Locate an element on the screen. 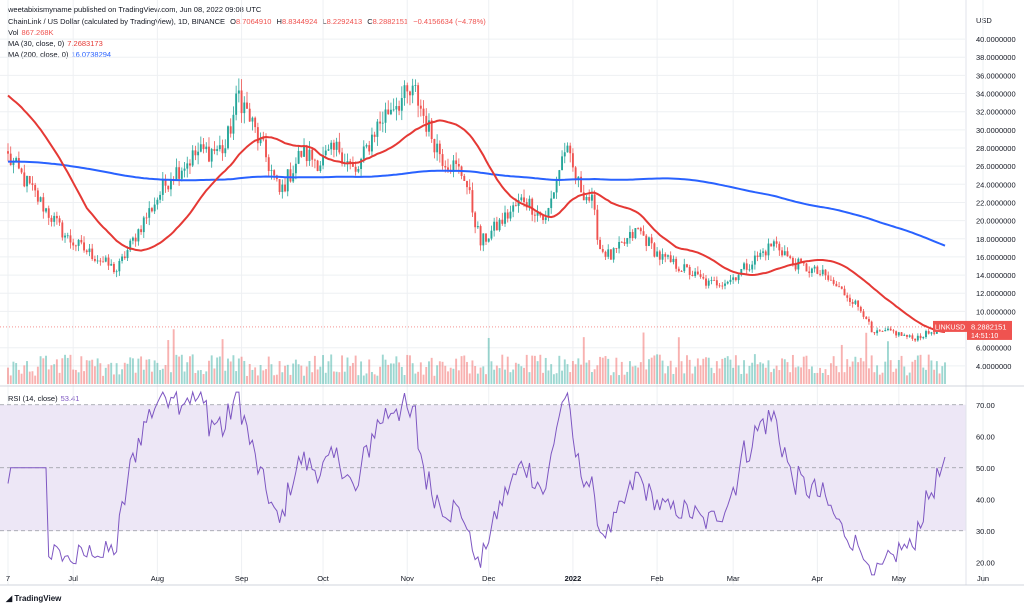  ma200-legend: MA (200, close, 0) 16.0738294 is located at coordinates (61, 54).